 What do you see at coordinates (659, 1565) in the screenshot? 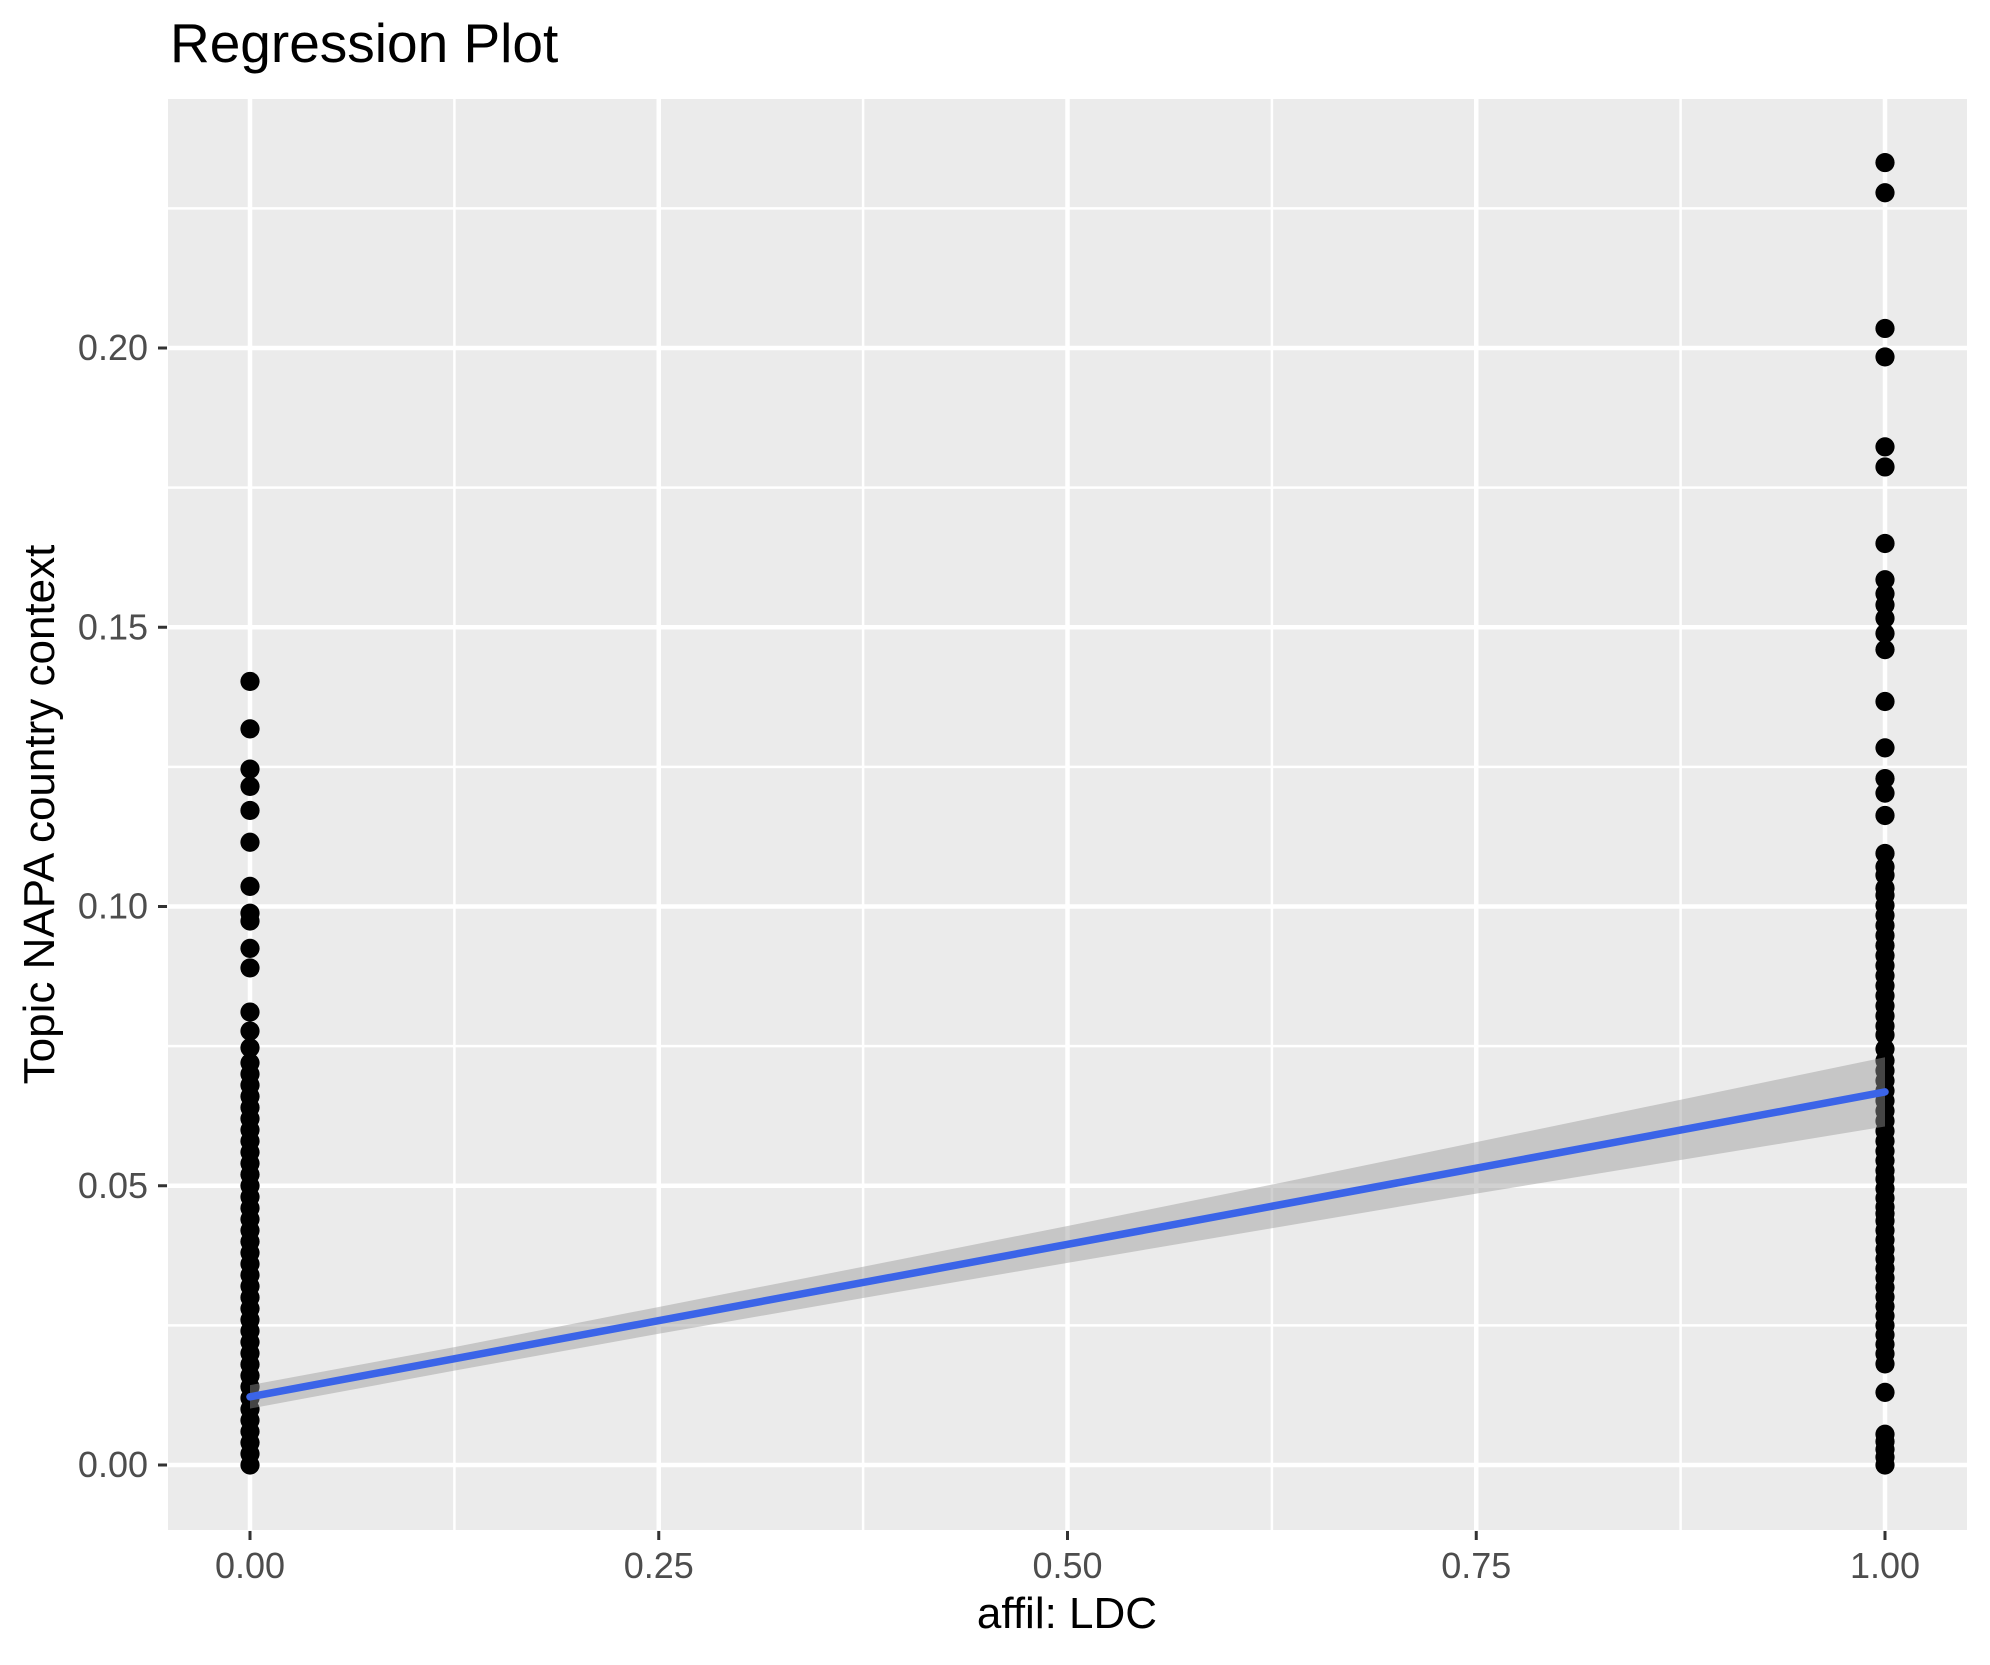
I see `x-tick-label: 0.25` at bounding box center [659, 1565].